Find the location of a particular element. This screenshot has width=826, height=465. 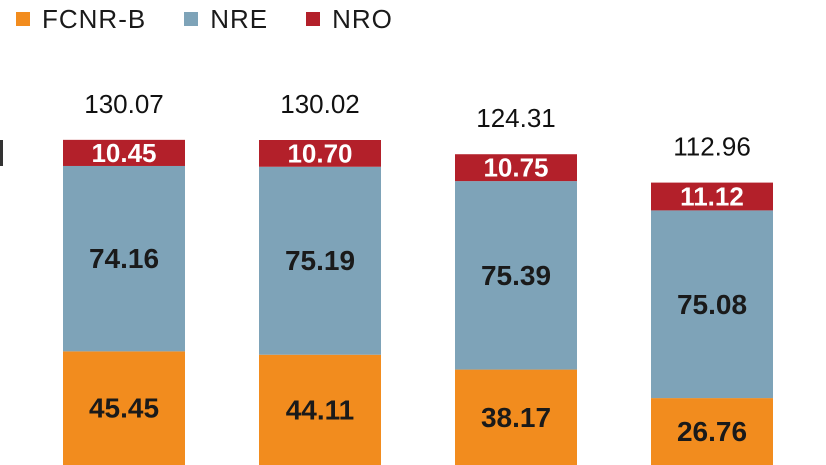

legend-swatch-nre is located at coordinates (191, 19).